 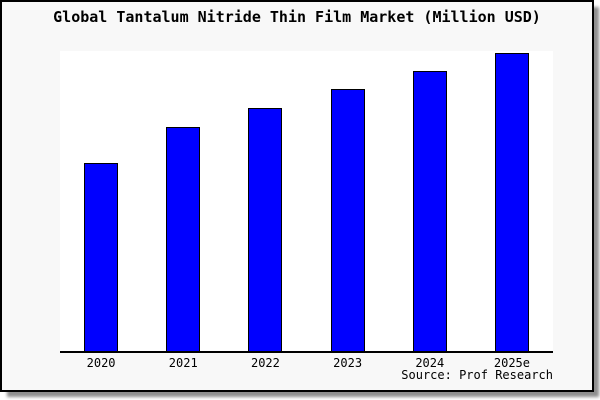 I want to click on source-text: Source: Prof Research, so click(x=477, y=375).